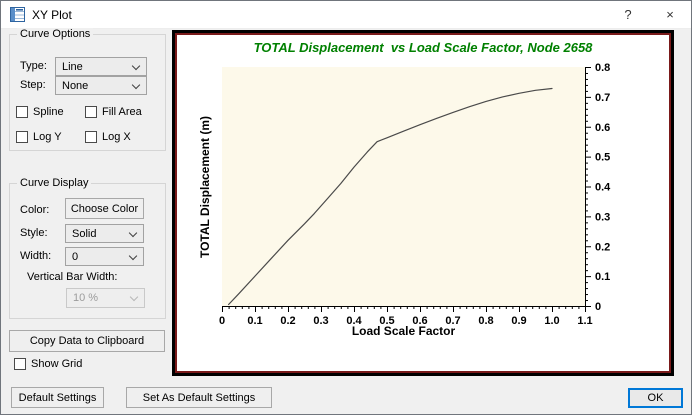  What do you see at coordinates (628, 14) in the screenshot?
I see `help-button: ?` at bounding box center [628, 14].